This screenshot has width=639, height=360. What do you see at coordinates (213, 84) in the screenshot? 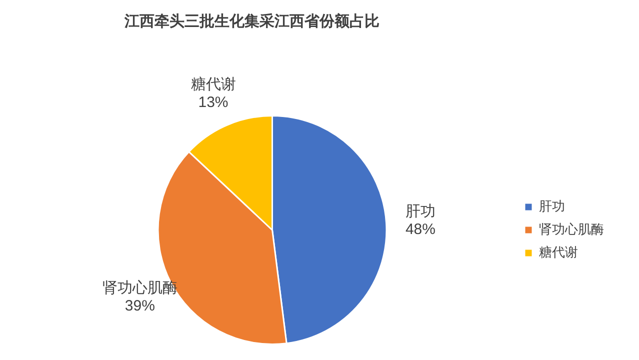
I see `slice-label: 糖代谢` at bounding box center [213, 84].